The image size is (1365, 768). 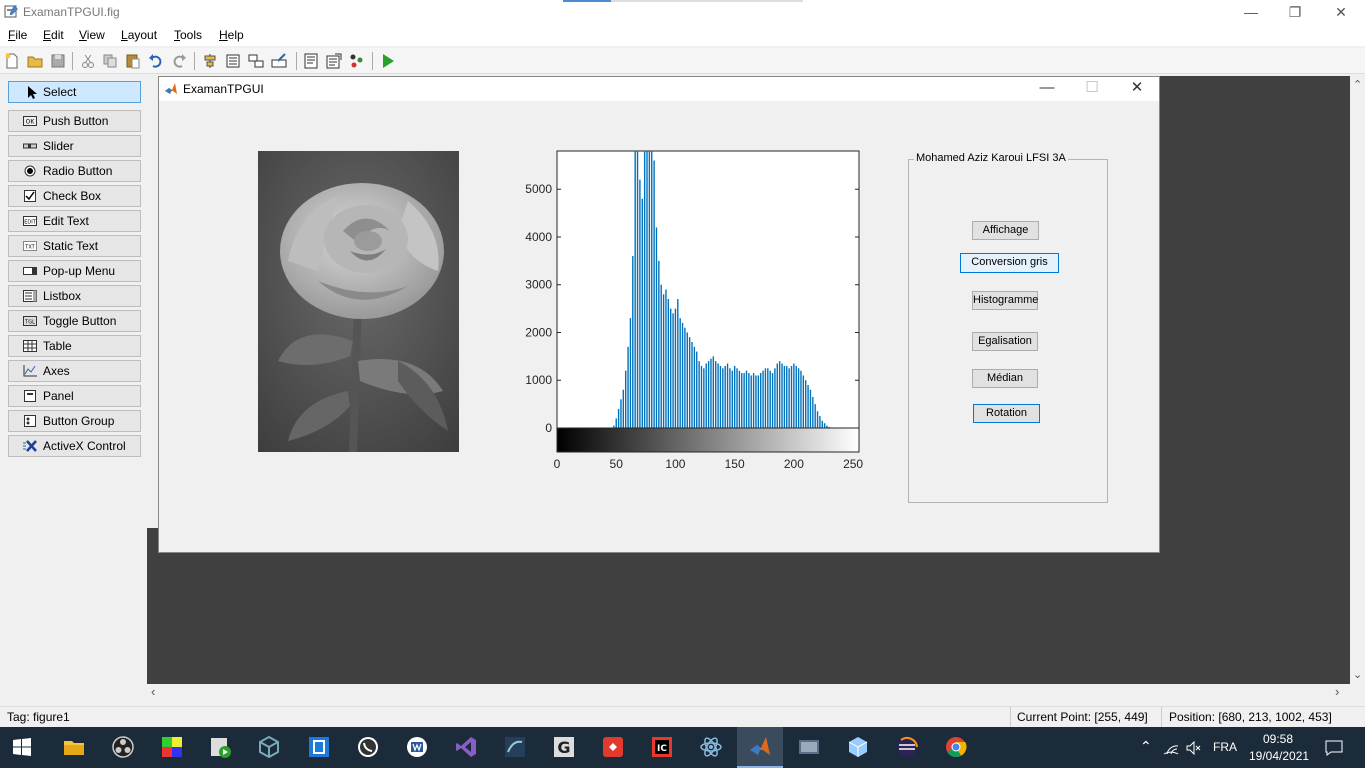 I want to click on clock-time: 09:58, so click(x=1278, y=739).